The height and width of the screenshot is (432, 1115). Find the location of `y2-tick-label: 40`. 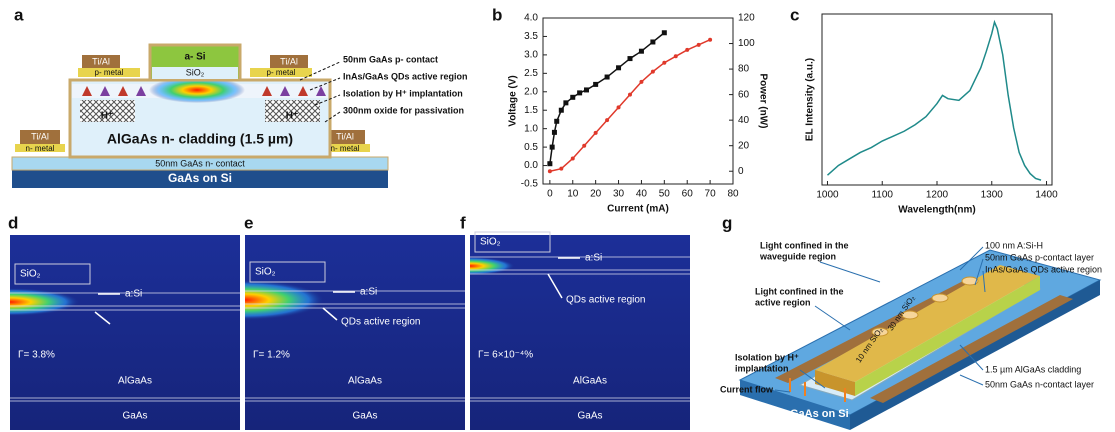

y2-tick-label: 40 is located at coordinates (744, 120).